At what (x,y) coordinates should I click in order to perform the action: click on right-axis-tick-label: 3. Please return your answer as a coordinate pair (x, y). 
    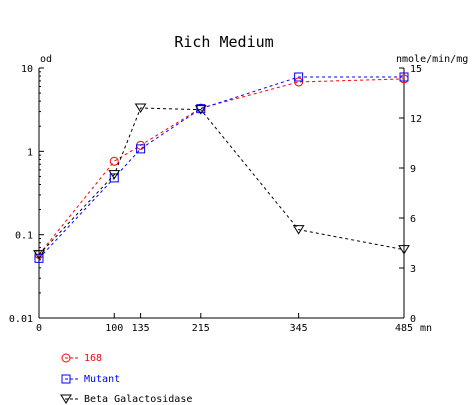
    Looking at the image, I should click on (413, 269).